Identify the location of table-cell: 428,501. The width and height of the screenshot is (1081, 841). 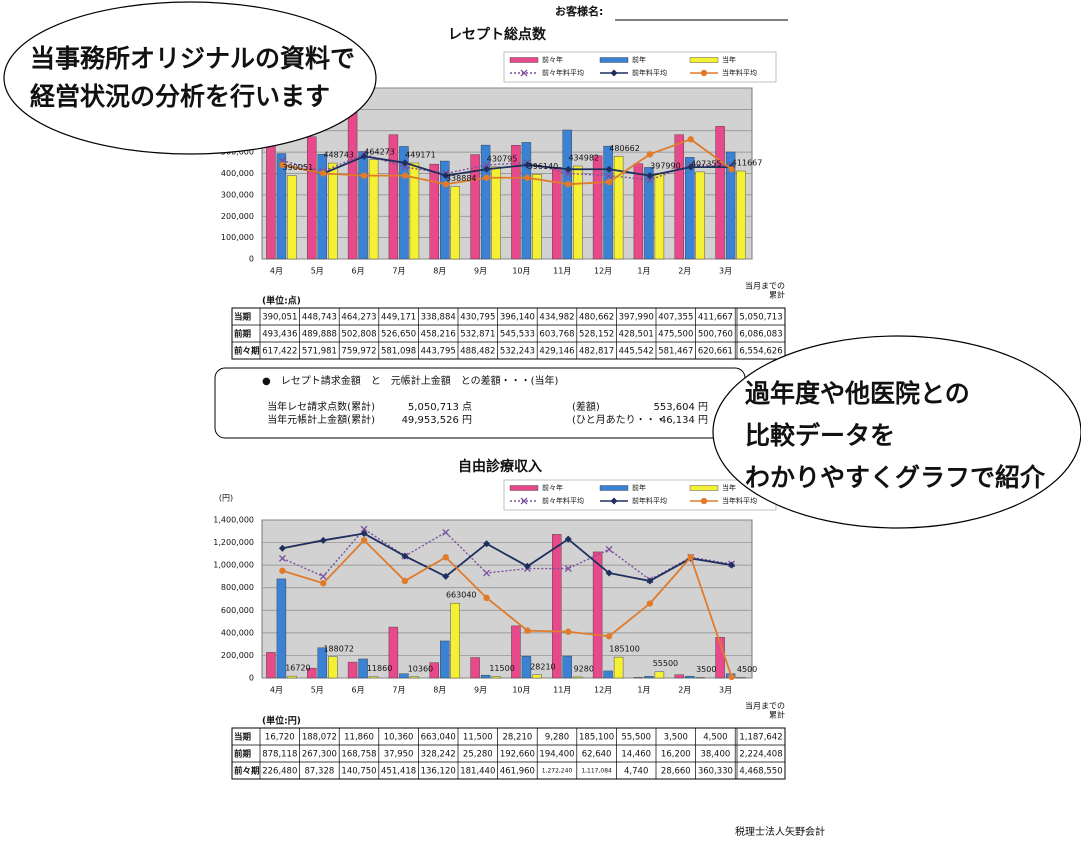
(636, 335).